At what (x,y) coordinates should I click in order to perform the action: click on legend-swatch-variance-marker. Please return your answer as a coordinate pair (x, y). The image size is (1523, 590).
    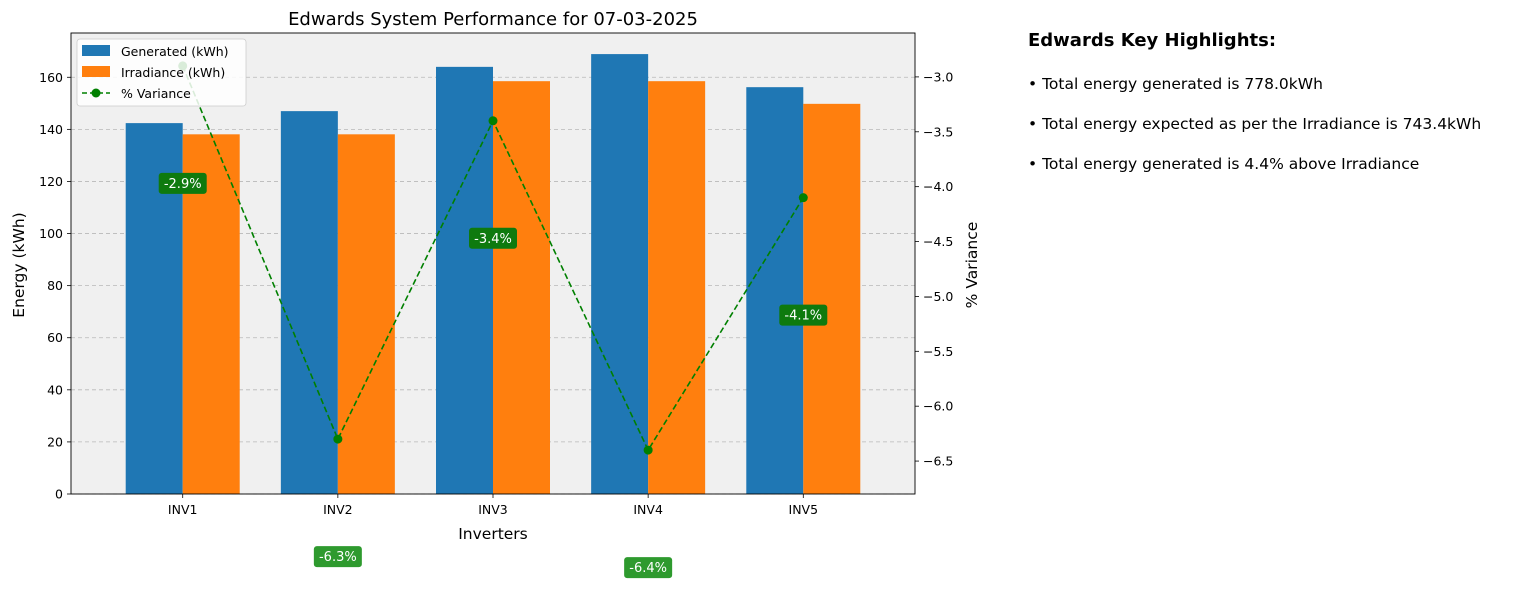
    Looking at the image, I should click on (96, 93).